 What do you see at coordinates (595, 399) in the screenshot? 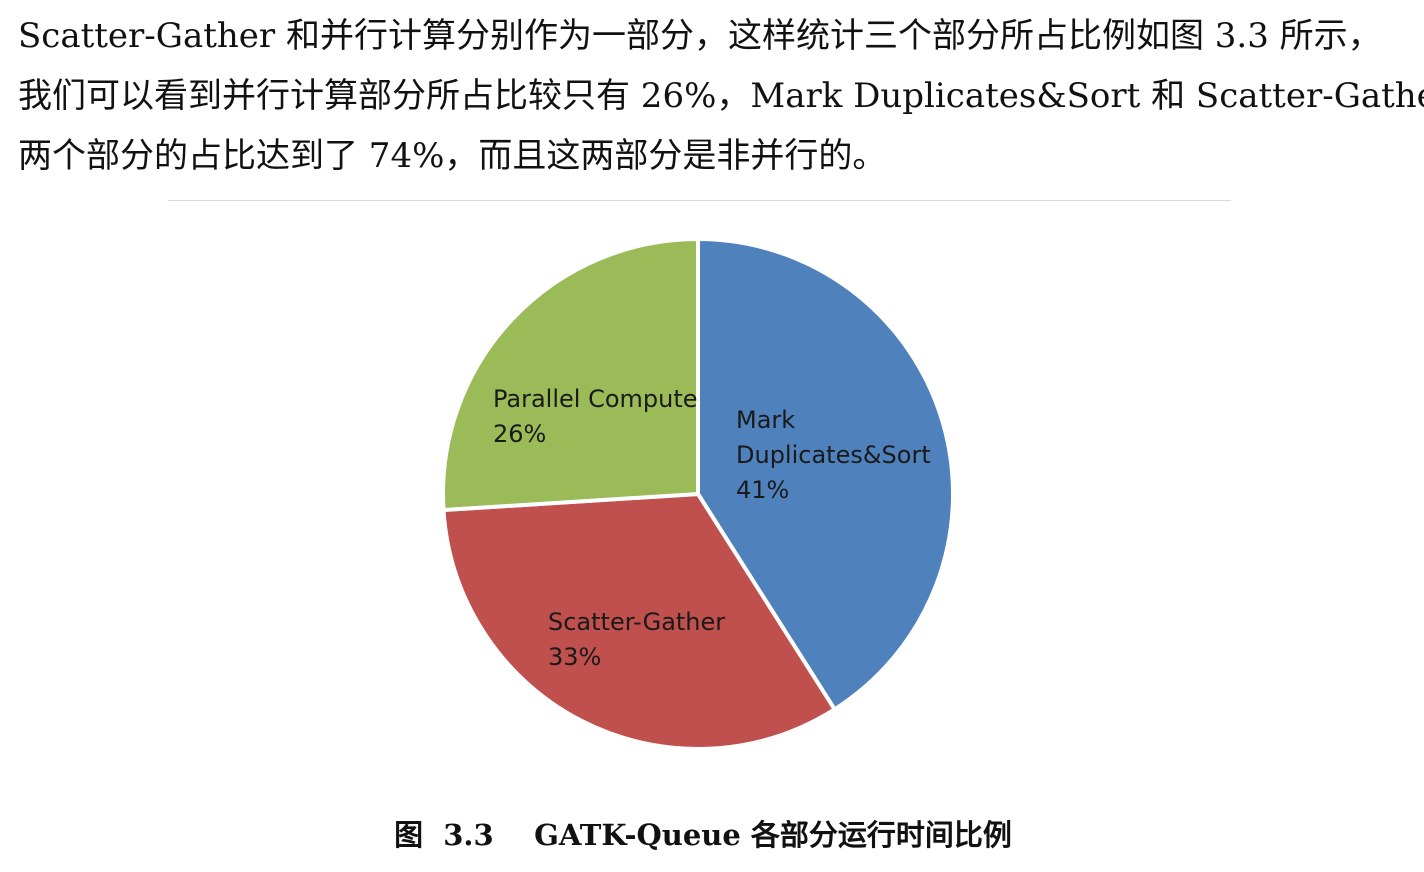
I see `slice-category-label: Parallel Compute` at bounding box center [595, 399].